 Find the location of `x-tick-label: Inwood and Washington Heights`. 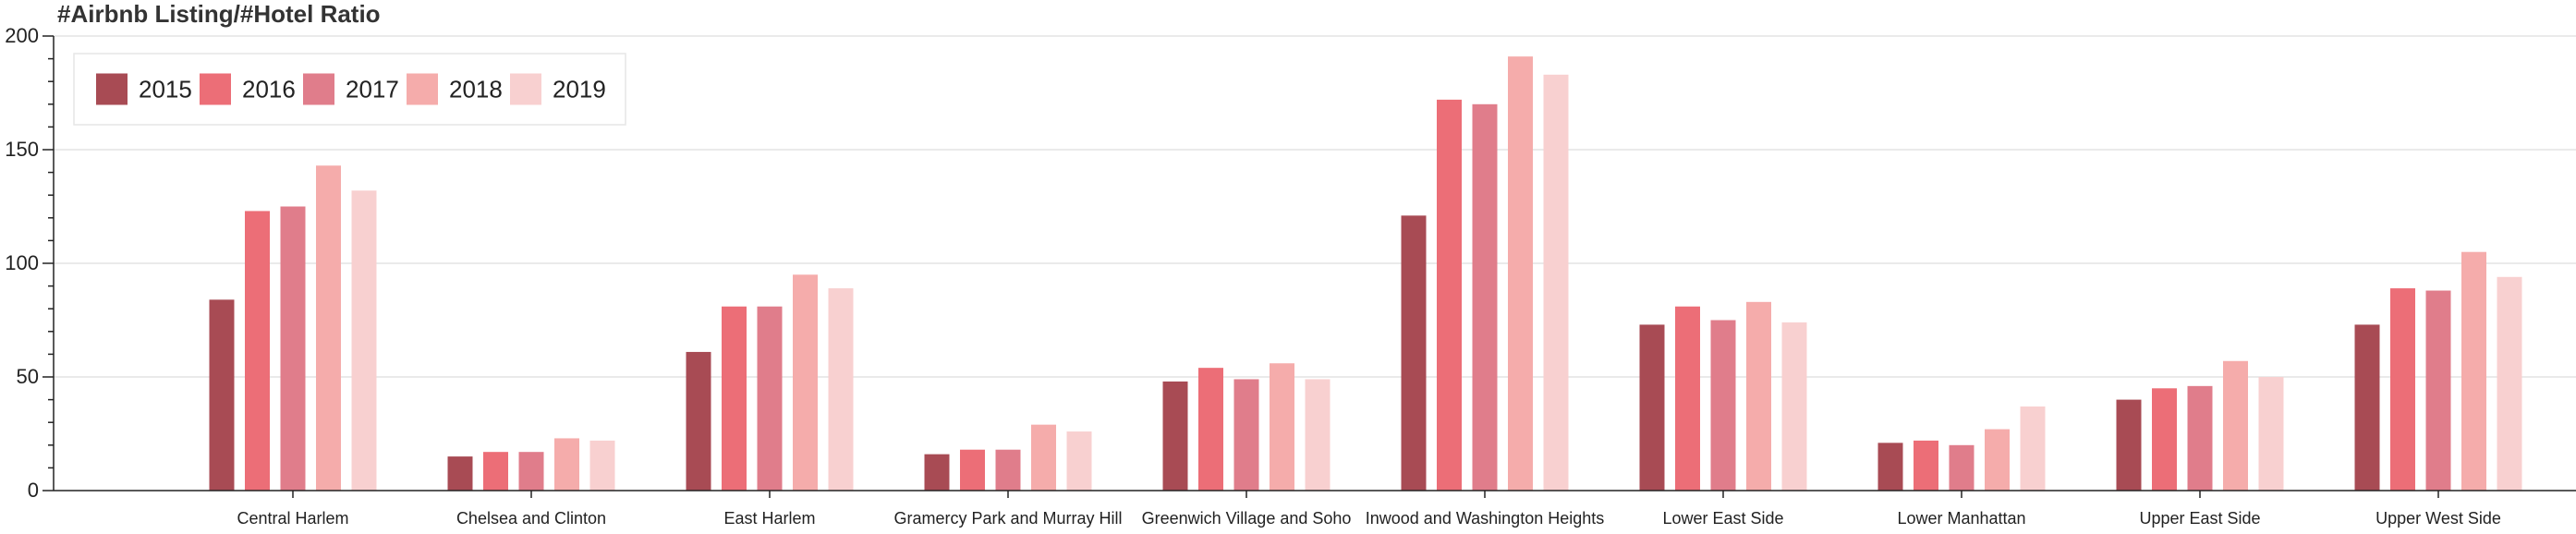

x-tick-label: Inwood and Washington Heights is located at coordinates (1485, 518).